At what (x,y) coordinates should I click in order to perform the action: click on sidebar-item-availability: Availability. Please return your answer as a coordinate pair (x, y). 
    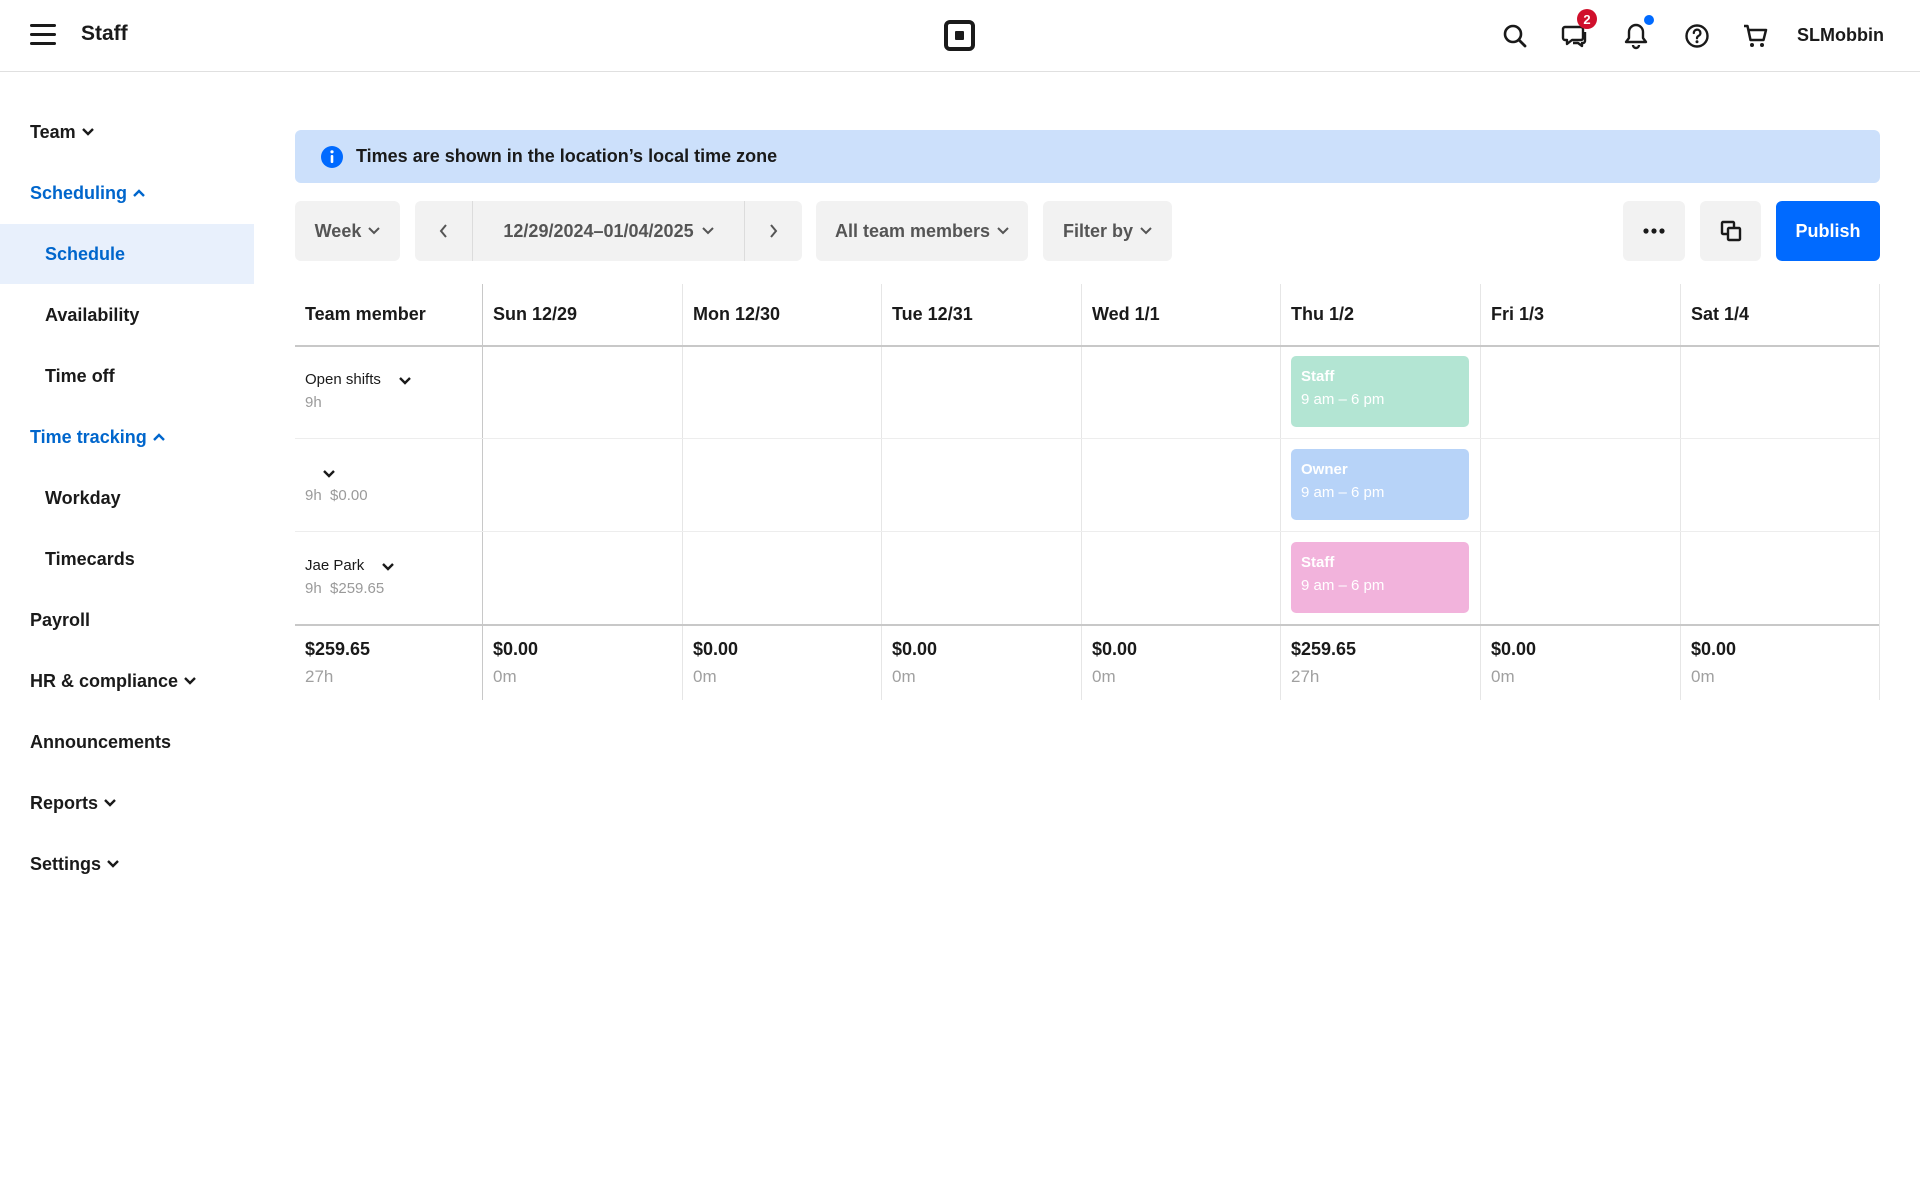
    Looking at the image, I should click on (127, 315).